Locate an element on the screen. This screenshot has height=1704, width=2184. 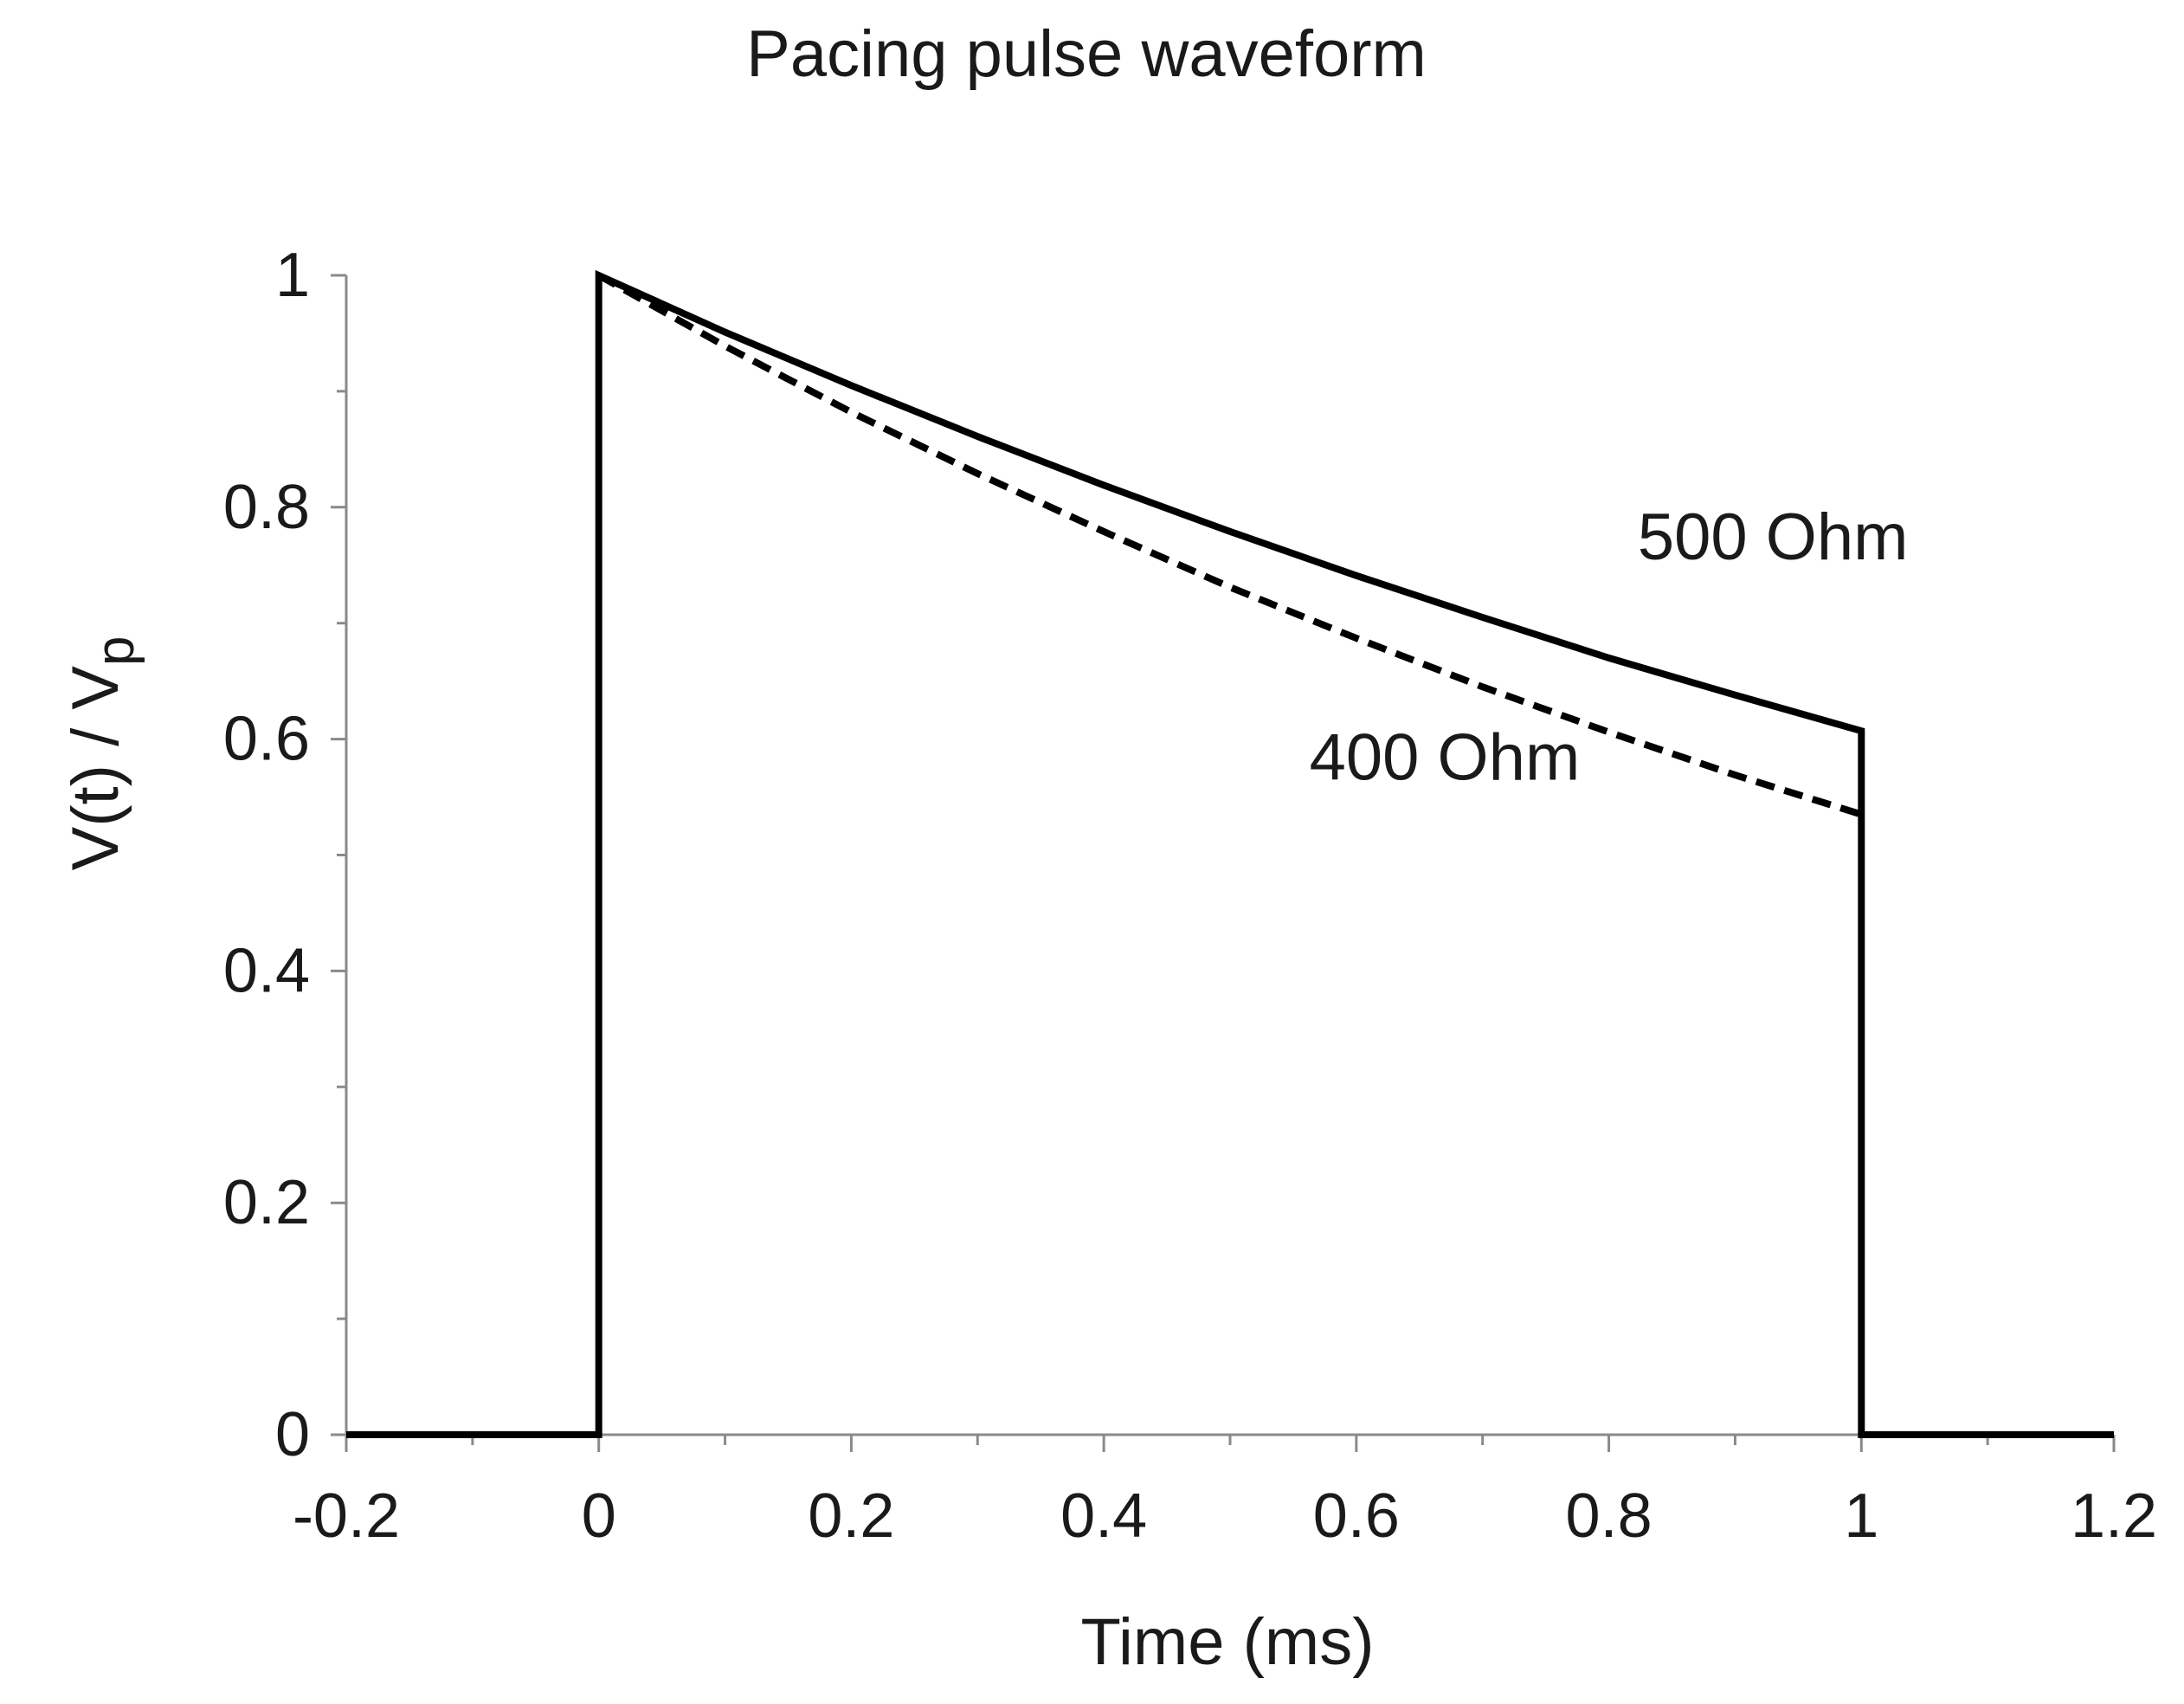
y-tick-labels: 0 0.2 0.4 0.6 0.8 1 is located at coordinates (266, 855).